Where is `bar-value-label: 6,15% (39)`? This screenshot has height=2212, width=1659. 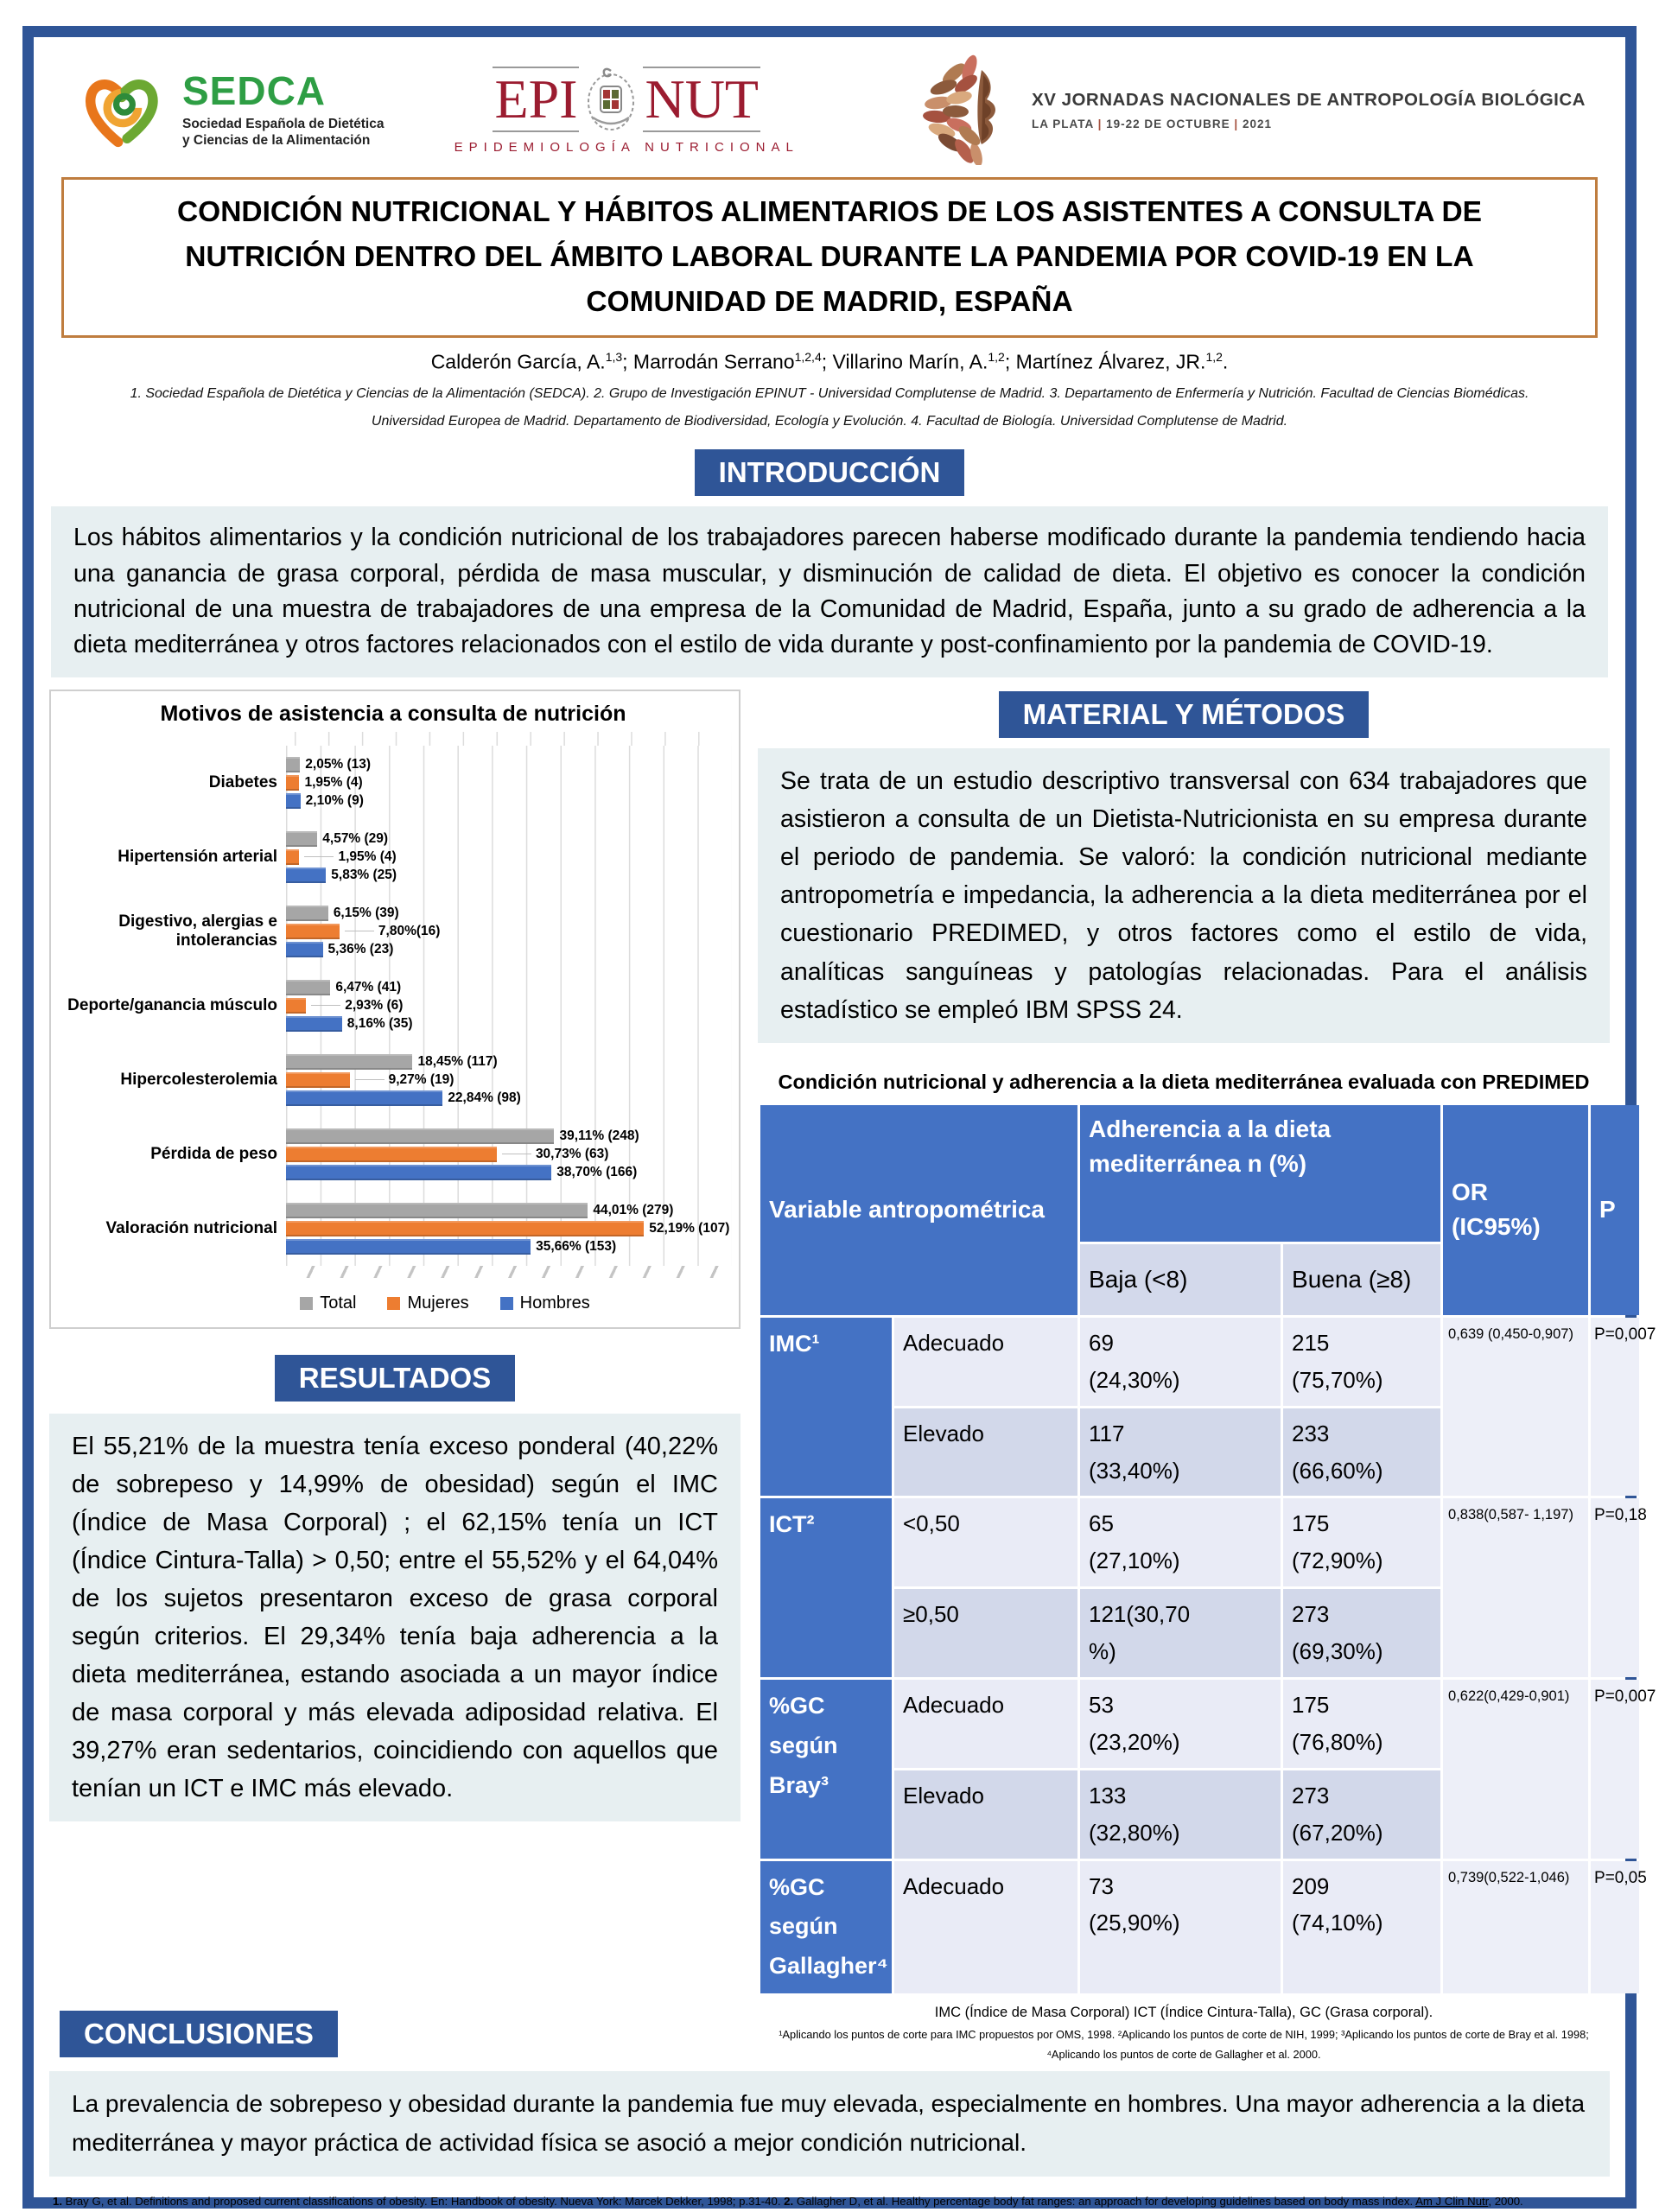 bar-value-label: 6,15% (39) is located at coordinates (366, 913).